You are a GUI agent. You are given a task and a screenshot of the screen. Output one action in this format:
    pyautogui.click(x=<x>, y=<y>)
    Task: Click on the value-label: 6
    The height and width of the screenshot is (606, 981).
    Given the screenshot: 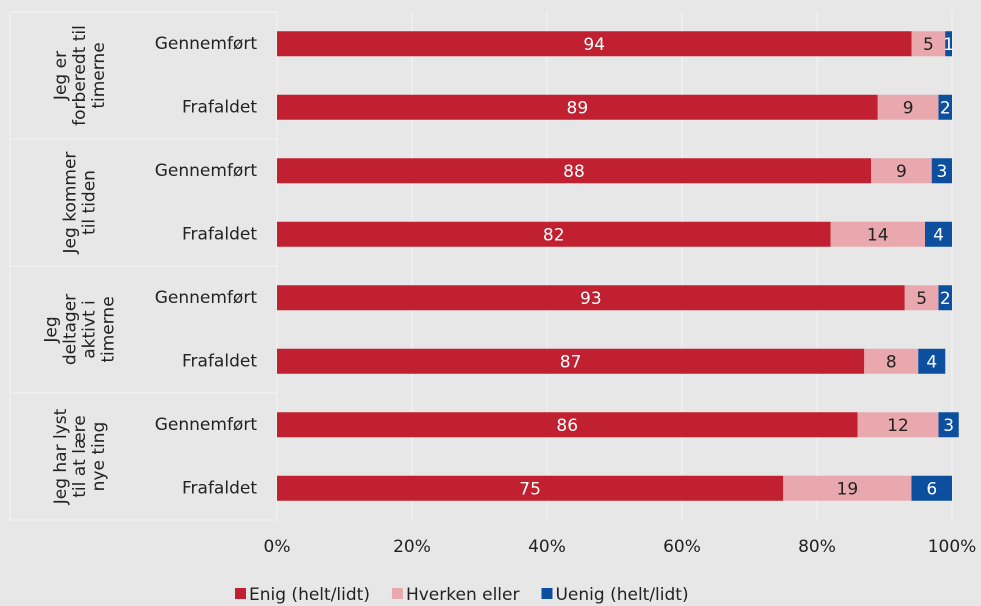 What is the action you would take?
    pyautogui.click(x=931, y=489)
    